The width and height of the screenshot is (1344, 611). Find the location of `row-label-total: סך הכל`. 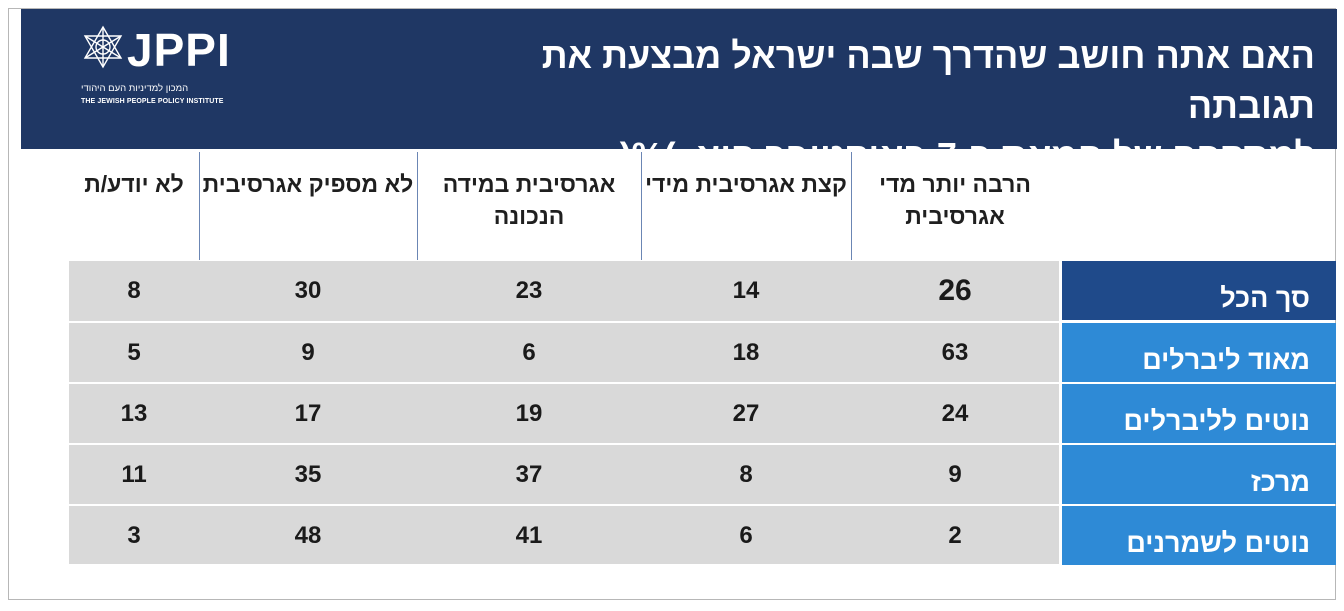

row-label-total: סך הכל is located at coordinates (1199, 290).